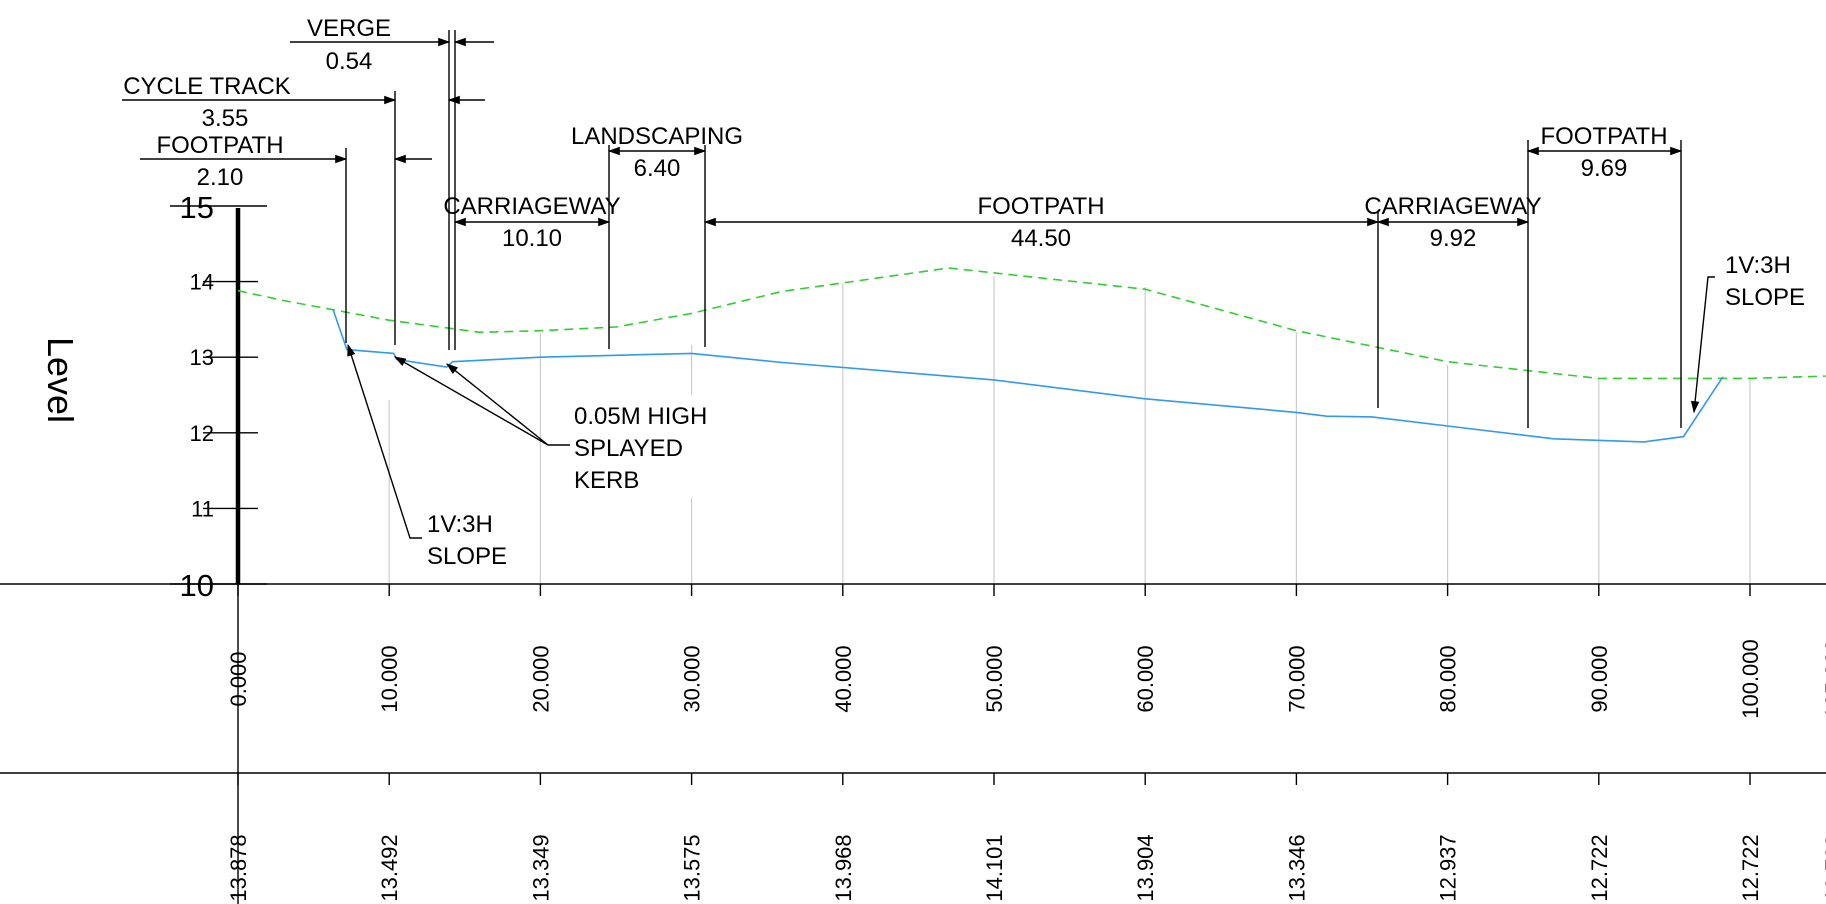  Describe the element at coordinates (1452, 206) in the screenshot. I see `carriageway-right-title: CARRIAGEWAY` at that location.